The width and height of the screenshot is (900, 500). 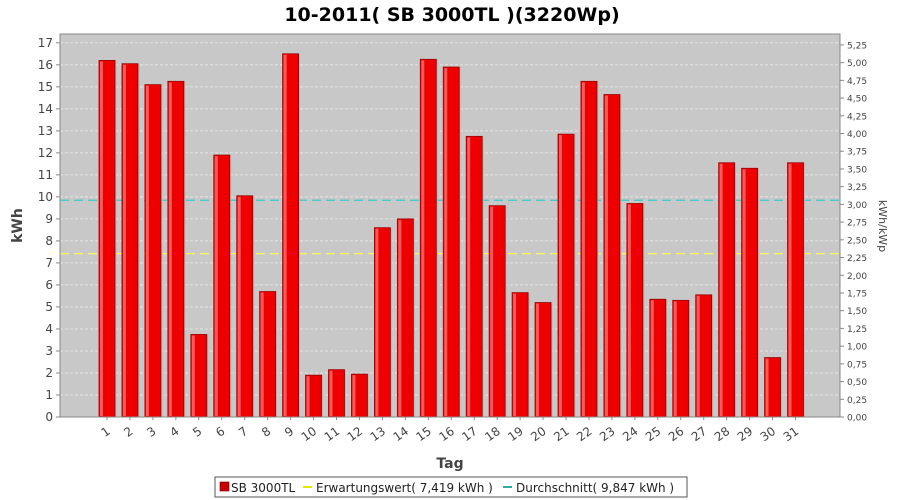 I want to click on legend-box, so click(x=451, y=487).